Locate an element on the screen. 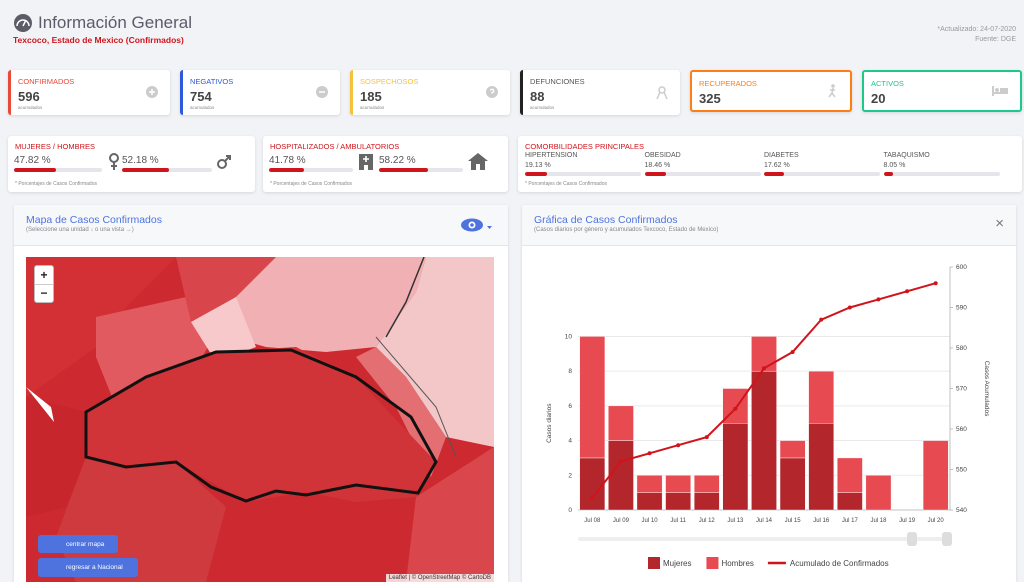 This screenshot has height=582, width=1024. y-axis-label: Casos diarios is located at coordinates (549, 423).